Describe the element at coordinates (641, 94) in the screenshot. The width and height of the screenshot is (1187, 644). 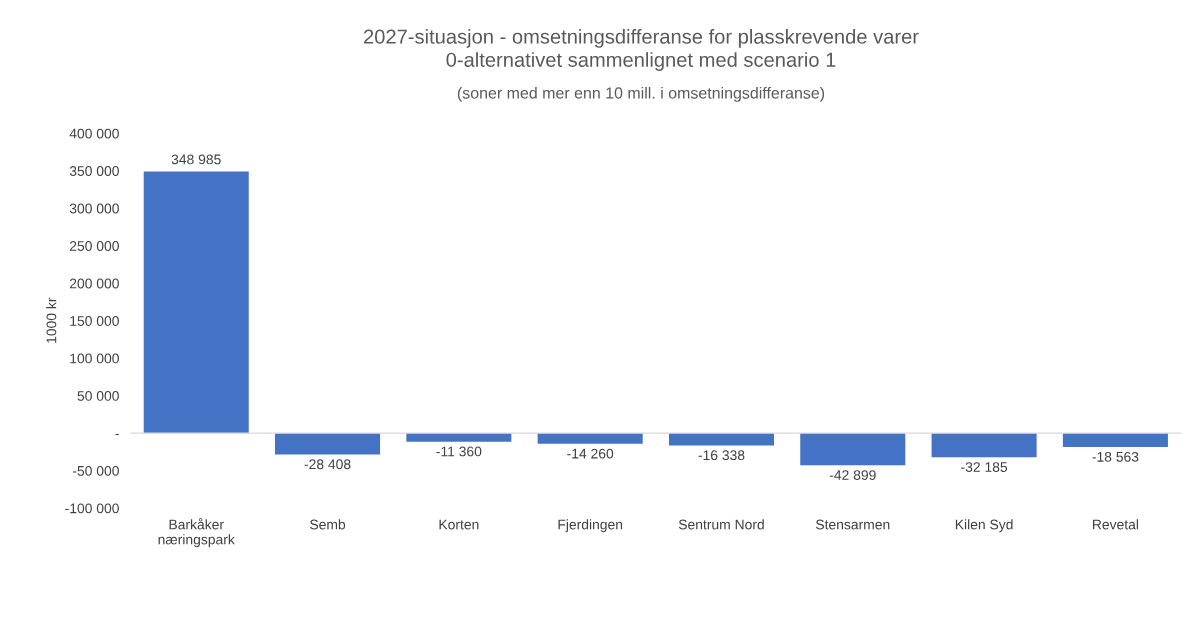
I see `chart-subtitle: (soner med mer enn 10 mill. i omsetningsdifferanse)` at that location.